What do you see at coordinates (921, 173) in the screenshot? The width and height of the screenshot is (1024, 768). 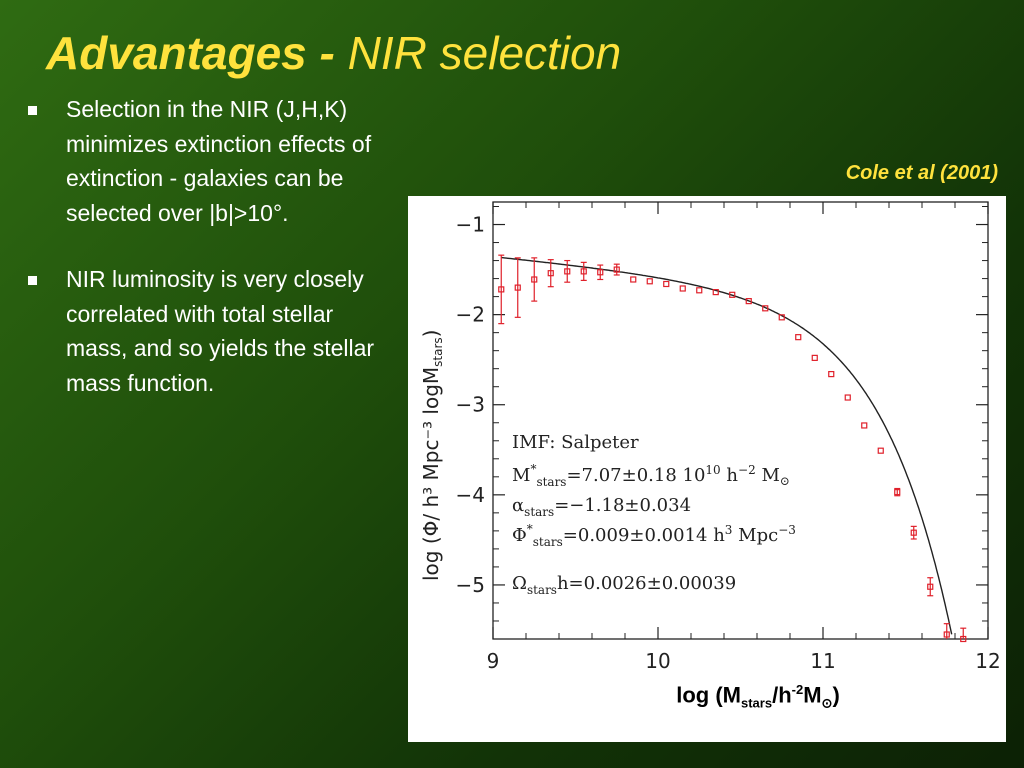 I see `citation: Cole et al (2001)` at bounding box center [921, 173].